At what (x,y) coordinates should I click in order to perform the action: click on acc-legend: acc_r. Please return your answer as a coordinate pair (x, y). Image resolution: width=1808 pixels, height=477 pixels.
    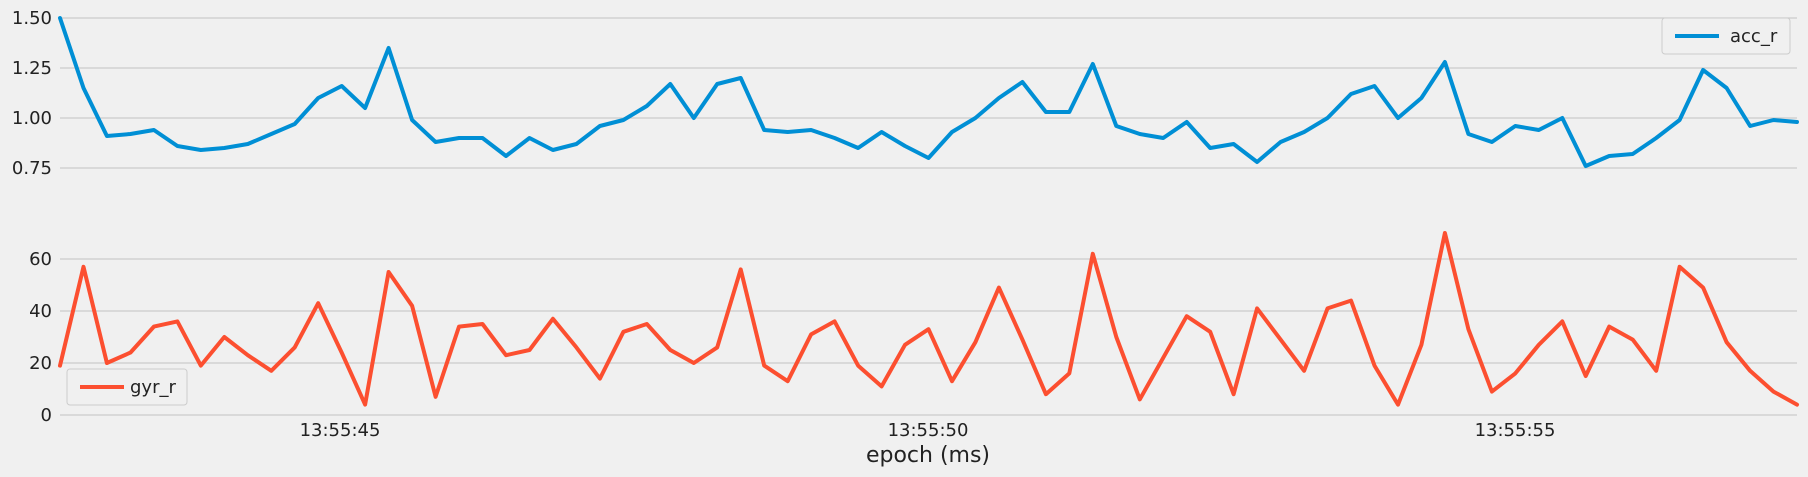
    Looking at the image, I should click on (1726, 36).